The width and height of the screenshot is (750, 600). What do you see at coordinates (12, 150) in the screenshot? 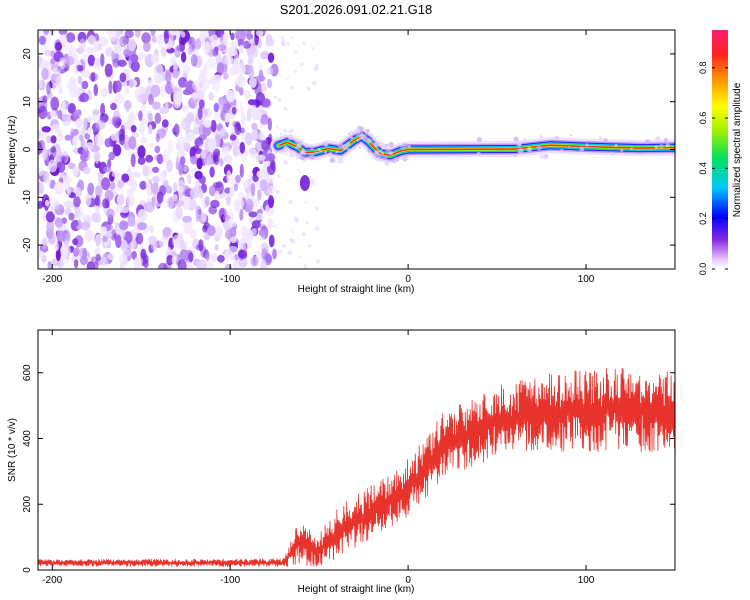
I see `spectrogram-y-label: Frequency (Hz)` at bounding box center [12, 150].